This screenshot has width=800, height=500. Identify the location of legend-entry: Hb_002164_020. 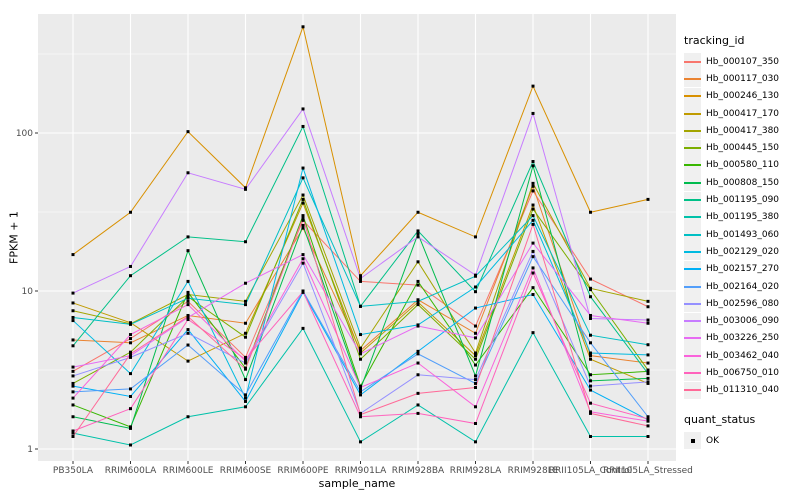
(731, 286).